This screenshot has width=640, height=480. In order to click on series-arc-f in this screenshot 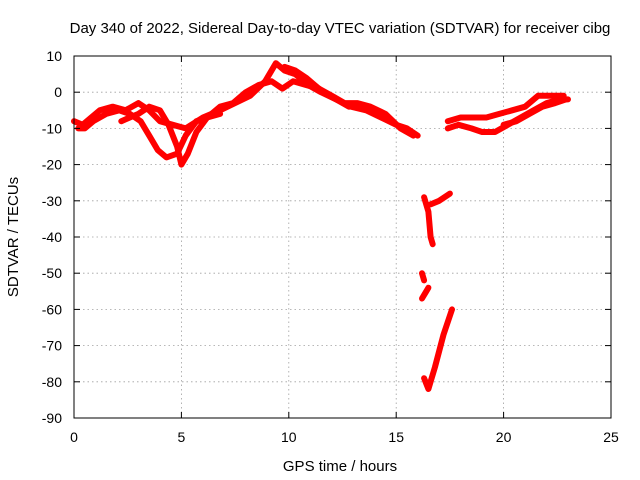, I will do `click(440, 199)`.